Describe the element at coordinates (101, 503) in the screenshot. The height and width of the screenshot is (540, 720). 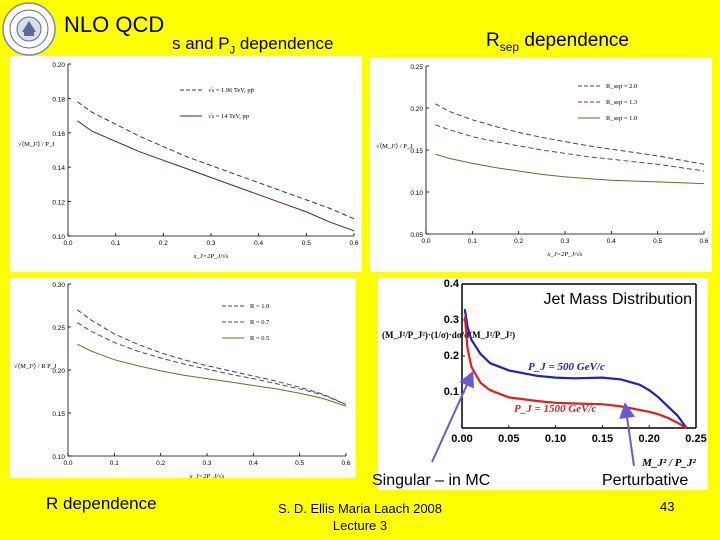
I see `r-dependence-label: R dependence` at that location.